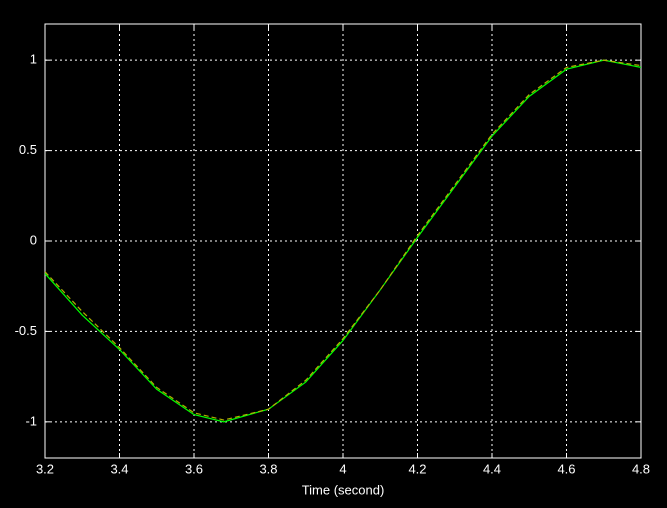 This screenshot has width=667, height=508. What do you see at coordinates (343, 489) in the screenshot?
I see `x-axis-label: Time (second)` at bounding box center [343, 489].